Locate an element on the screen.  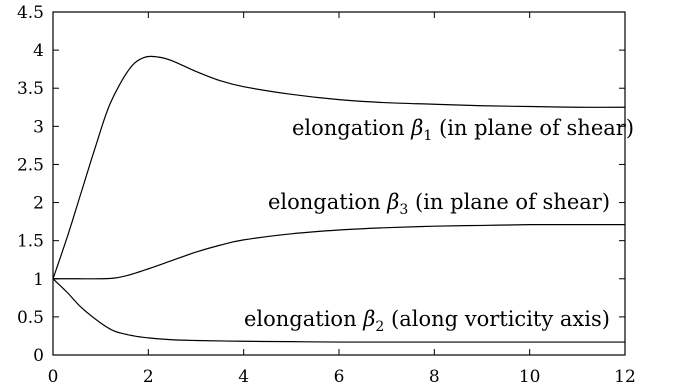
y-tick-label: 4.5 is located at coordinates (30, 13).